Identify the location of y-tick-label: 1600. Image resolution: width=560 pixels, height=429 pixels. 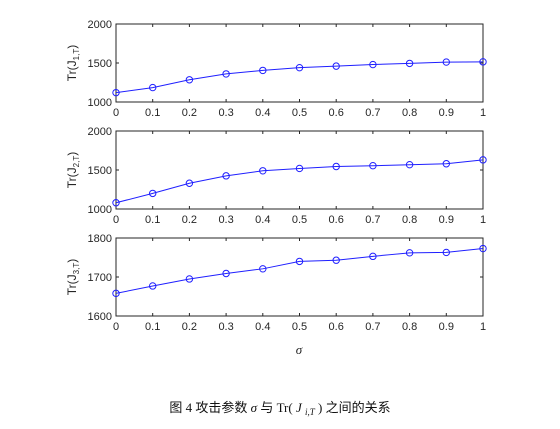
(100, 317).